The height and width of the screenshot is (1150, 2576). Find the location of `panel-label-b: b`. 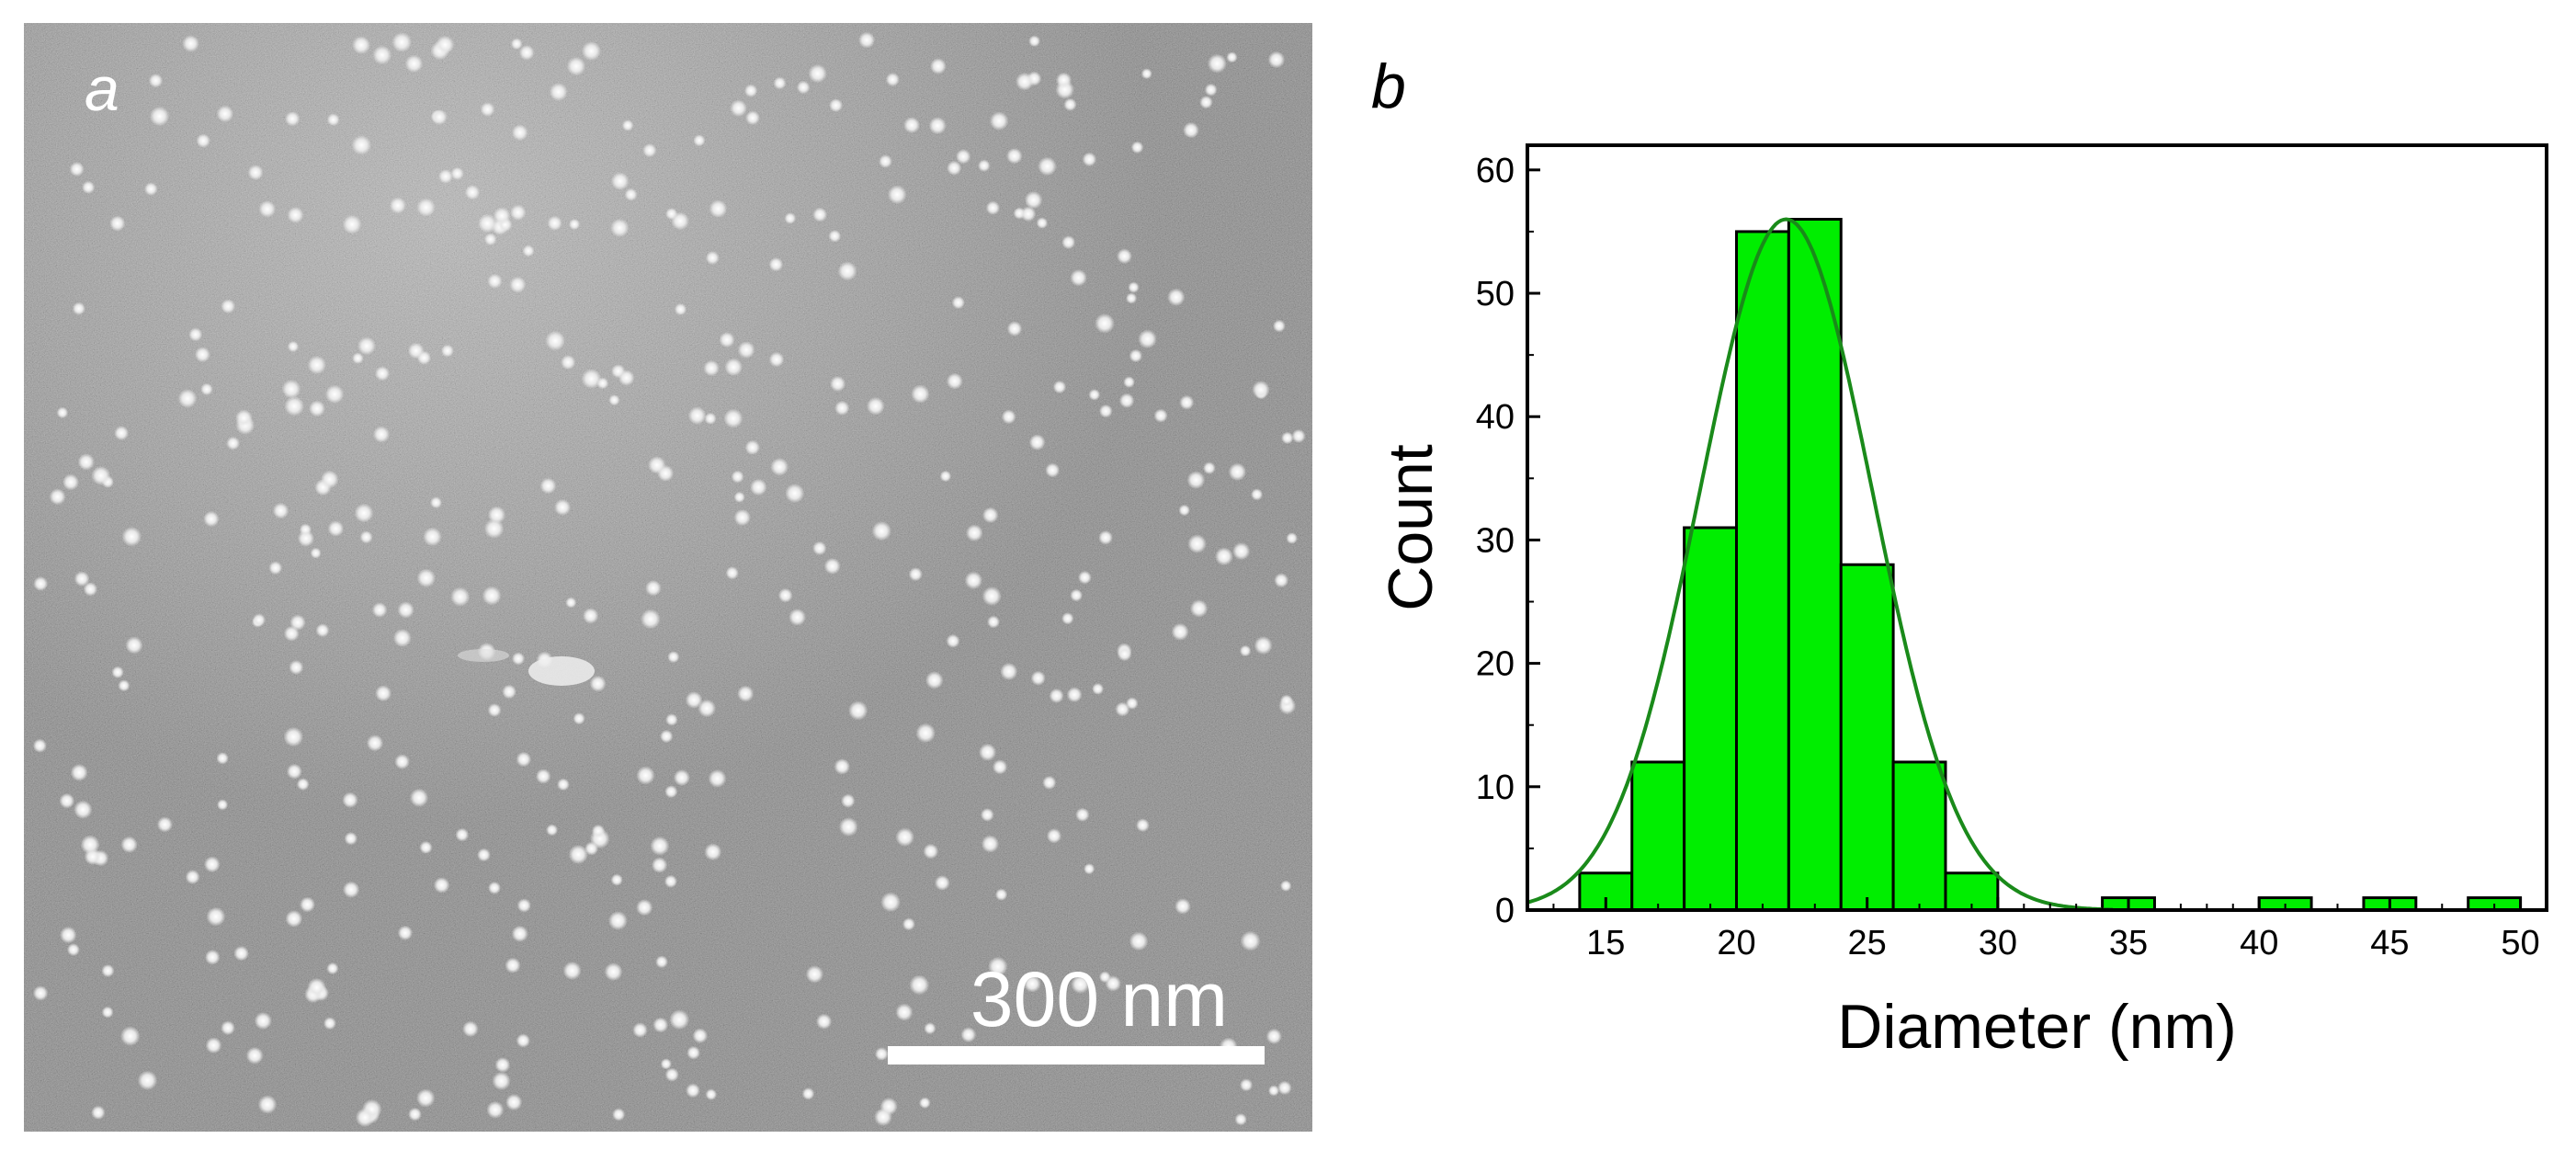

panel-label-b: b is located at coordinates (1389, 86).